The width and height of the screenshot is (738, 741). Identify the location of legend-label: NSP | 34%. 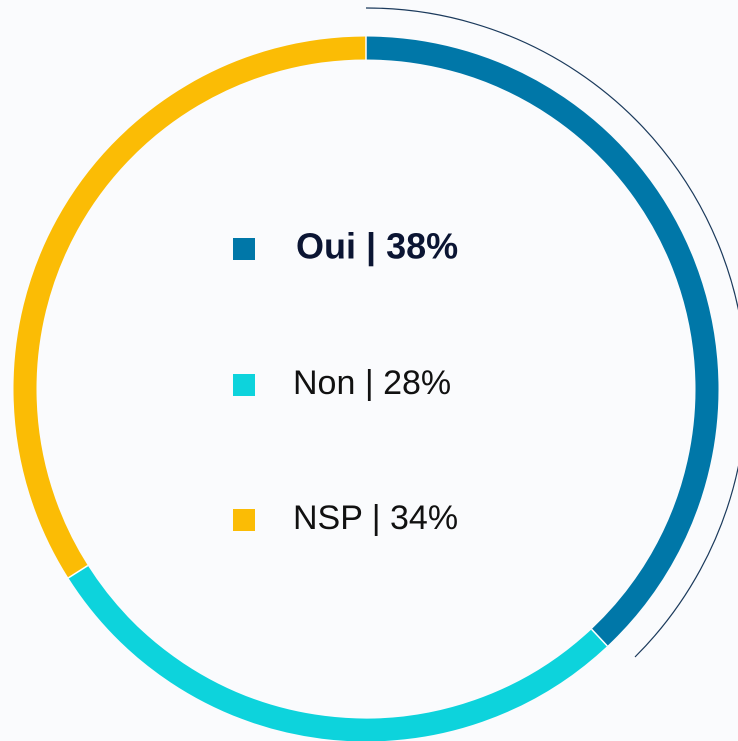
(375, 518).